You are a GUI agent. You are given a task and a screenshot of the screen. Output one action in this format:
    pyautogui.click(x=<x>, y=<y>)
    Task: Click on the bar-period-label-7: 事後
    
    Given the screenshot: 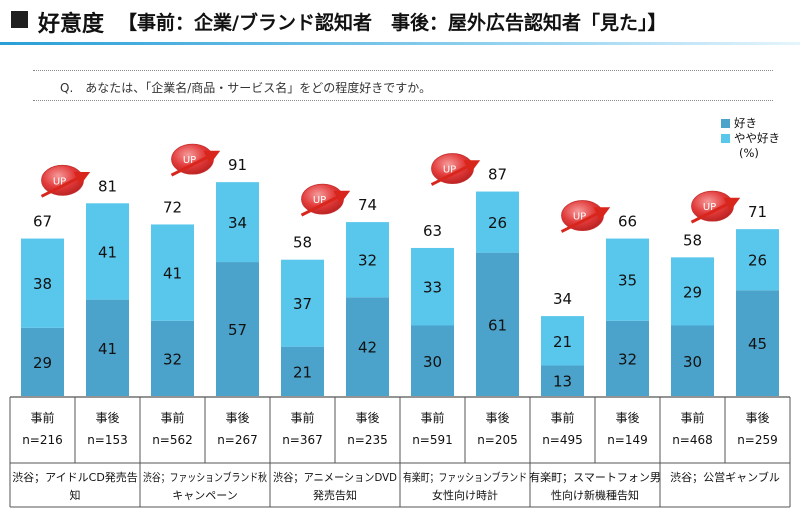 What is the action you would take?
    pyautogui.click(x=497, y=418)
    